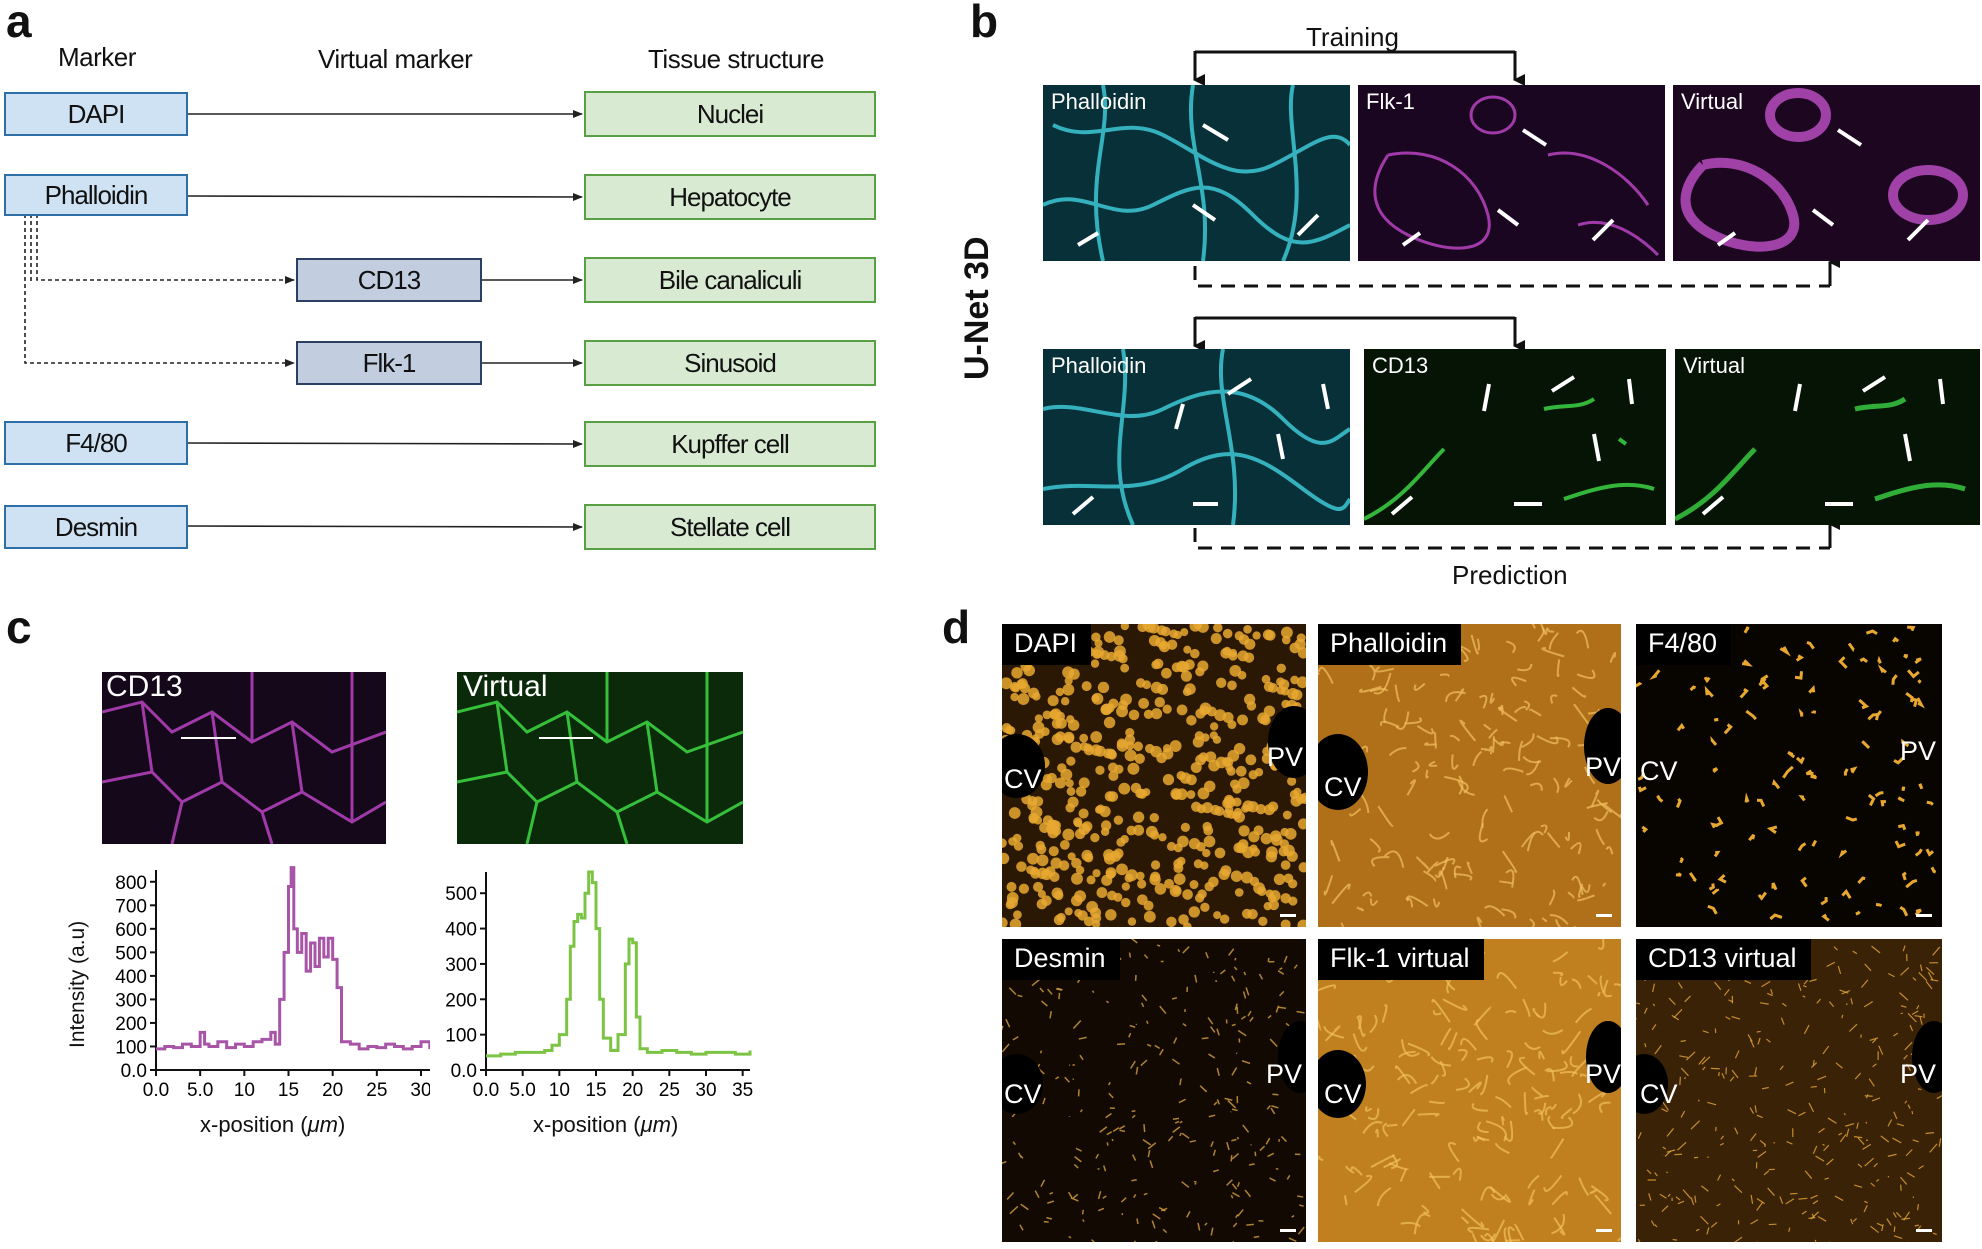  I want to click on micrograph-cd13-bottom: CD13, so click(1515, 437).